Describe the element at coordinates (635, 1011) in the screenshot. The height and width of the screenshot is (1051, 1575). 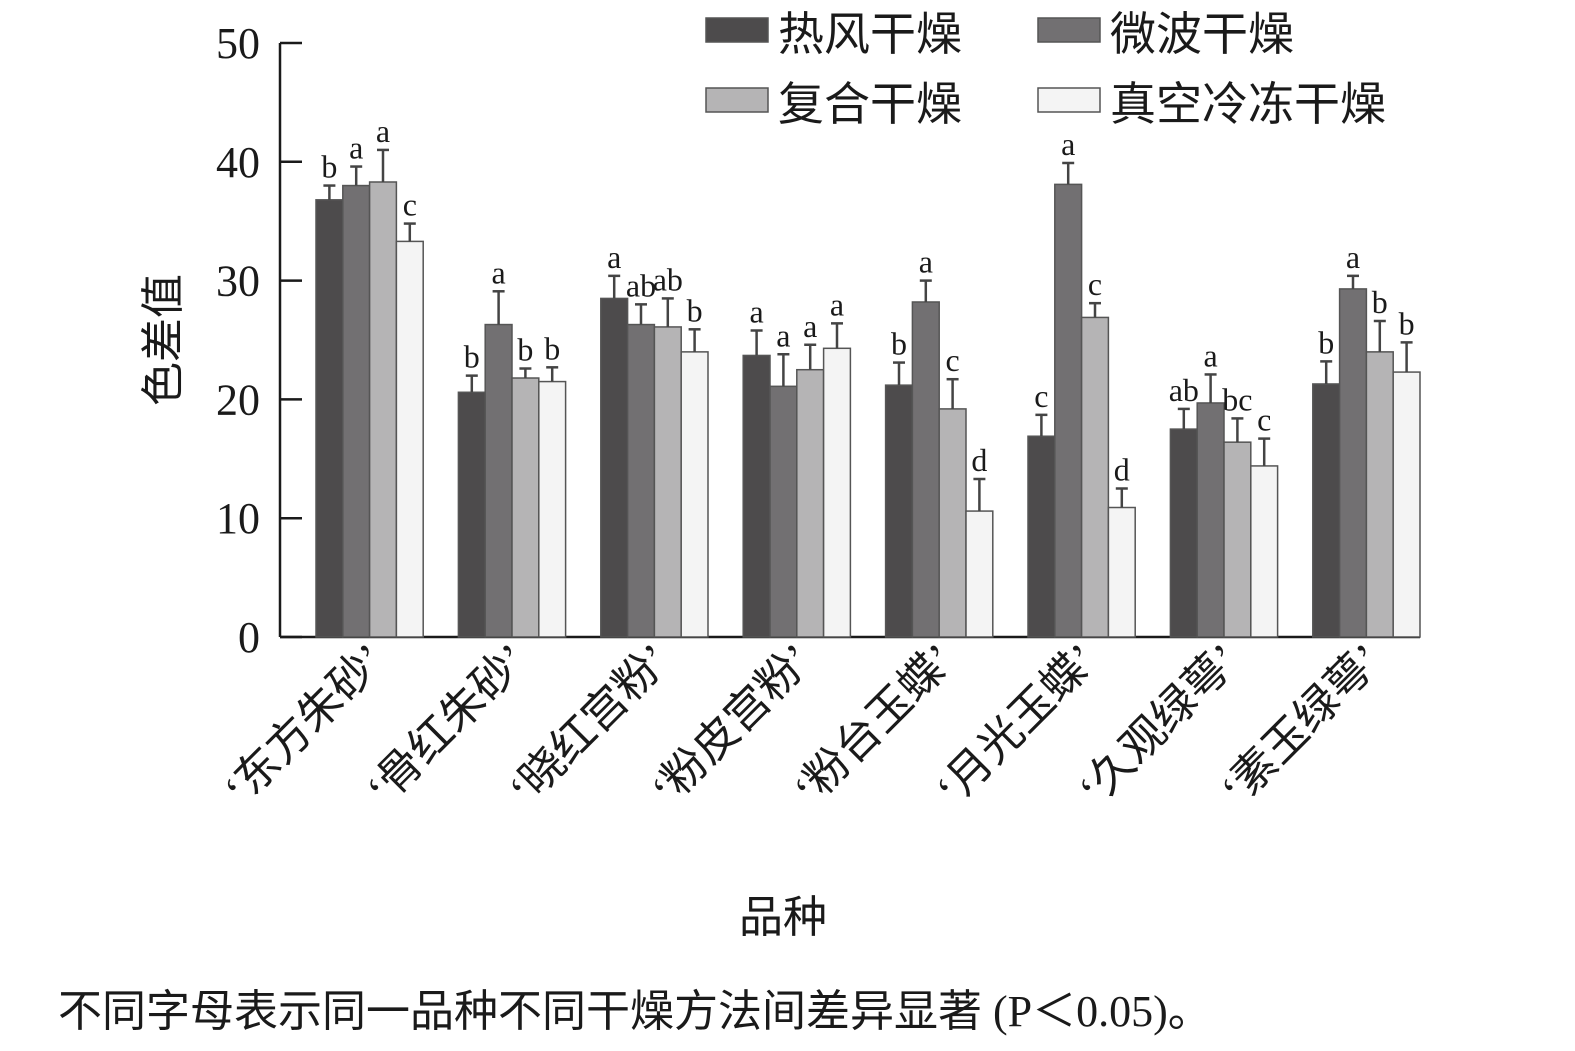
I see `footnote: 不同字母表示同一品种不同干燥方法间差异显著 (P＜0.05)。` at that location.